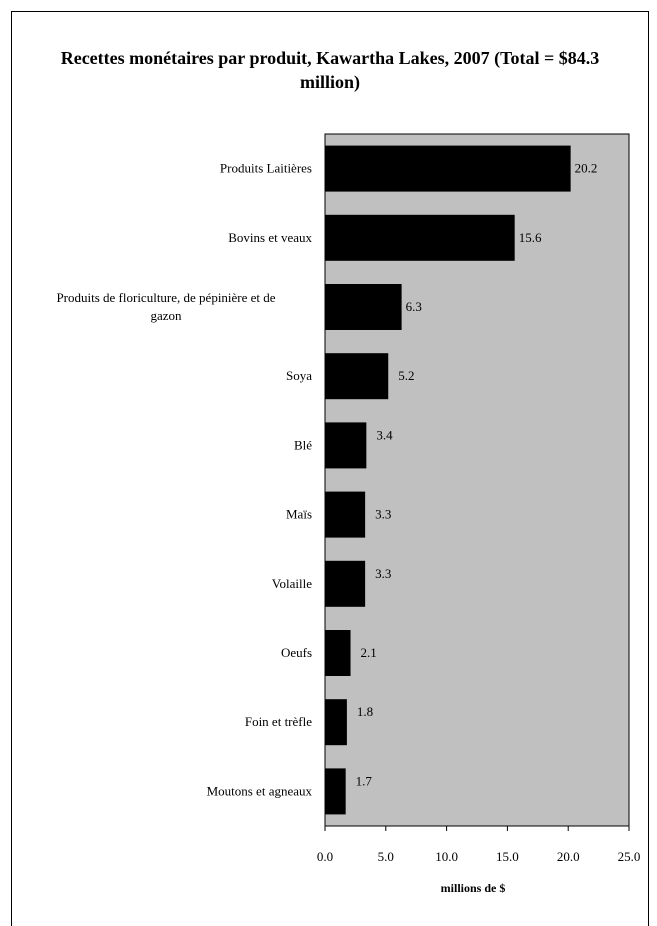 Image resolution: width=657 pixels, height=926 pixels. What do you see at coordinates (629, 856) in the screenshot?
I see `x-tick-label: 25.0` at bounding box center [629, 856].